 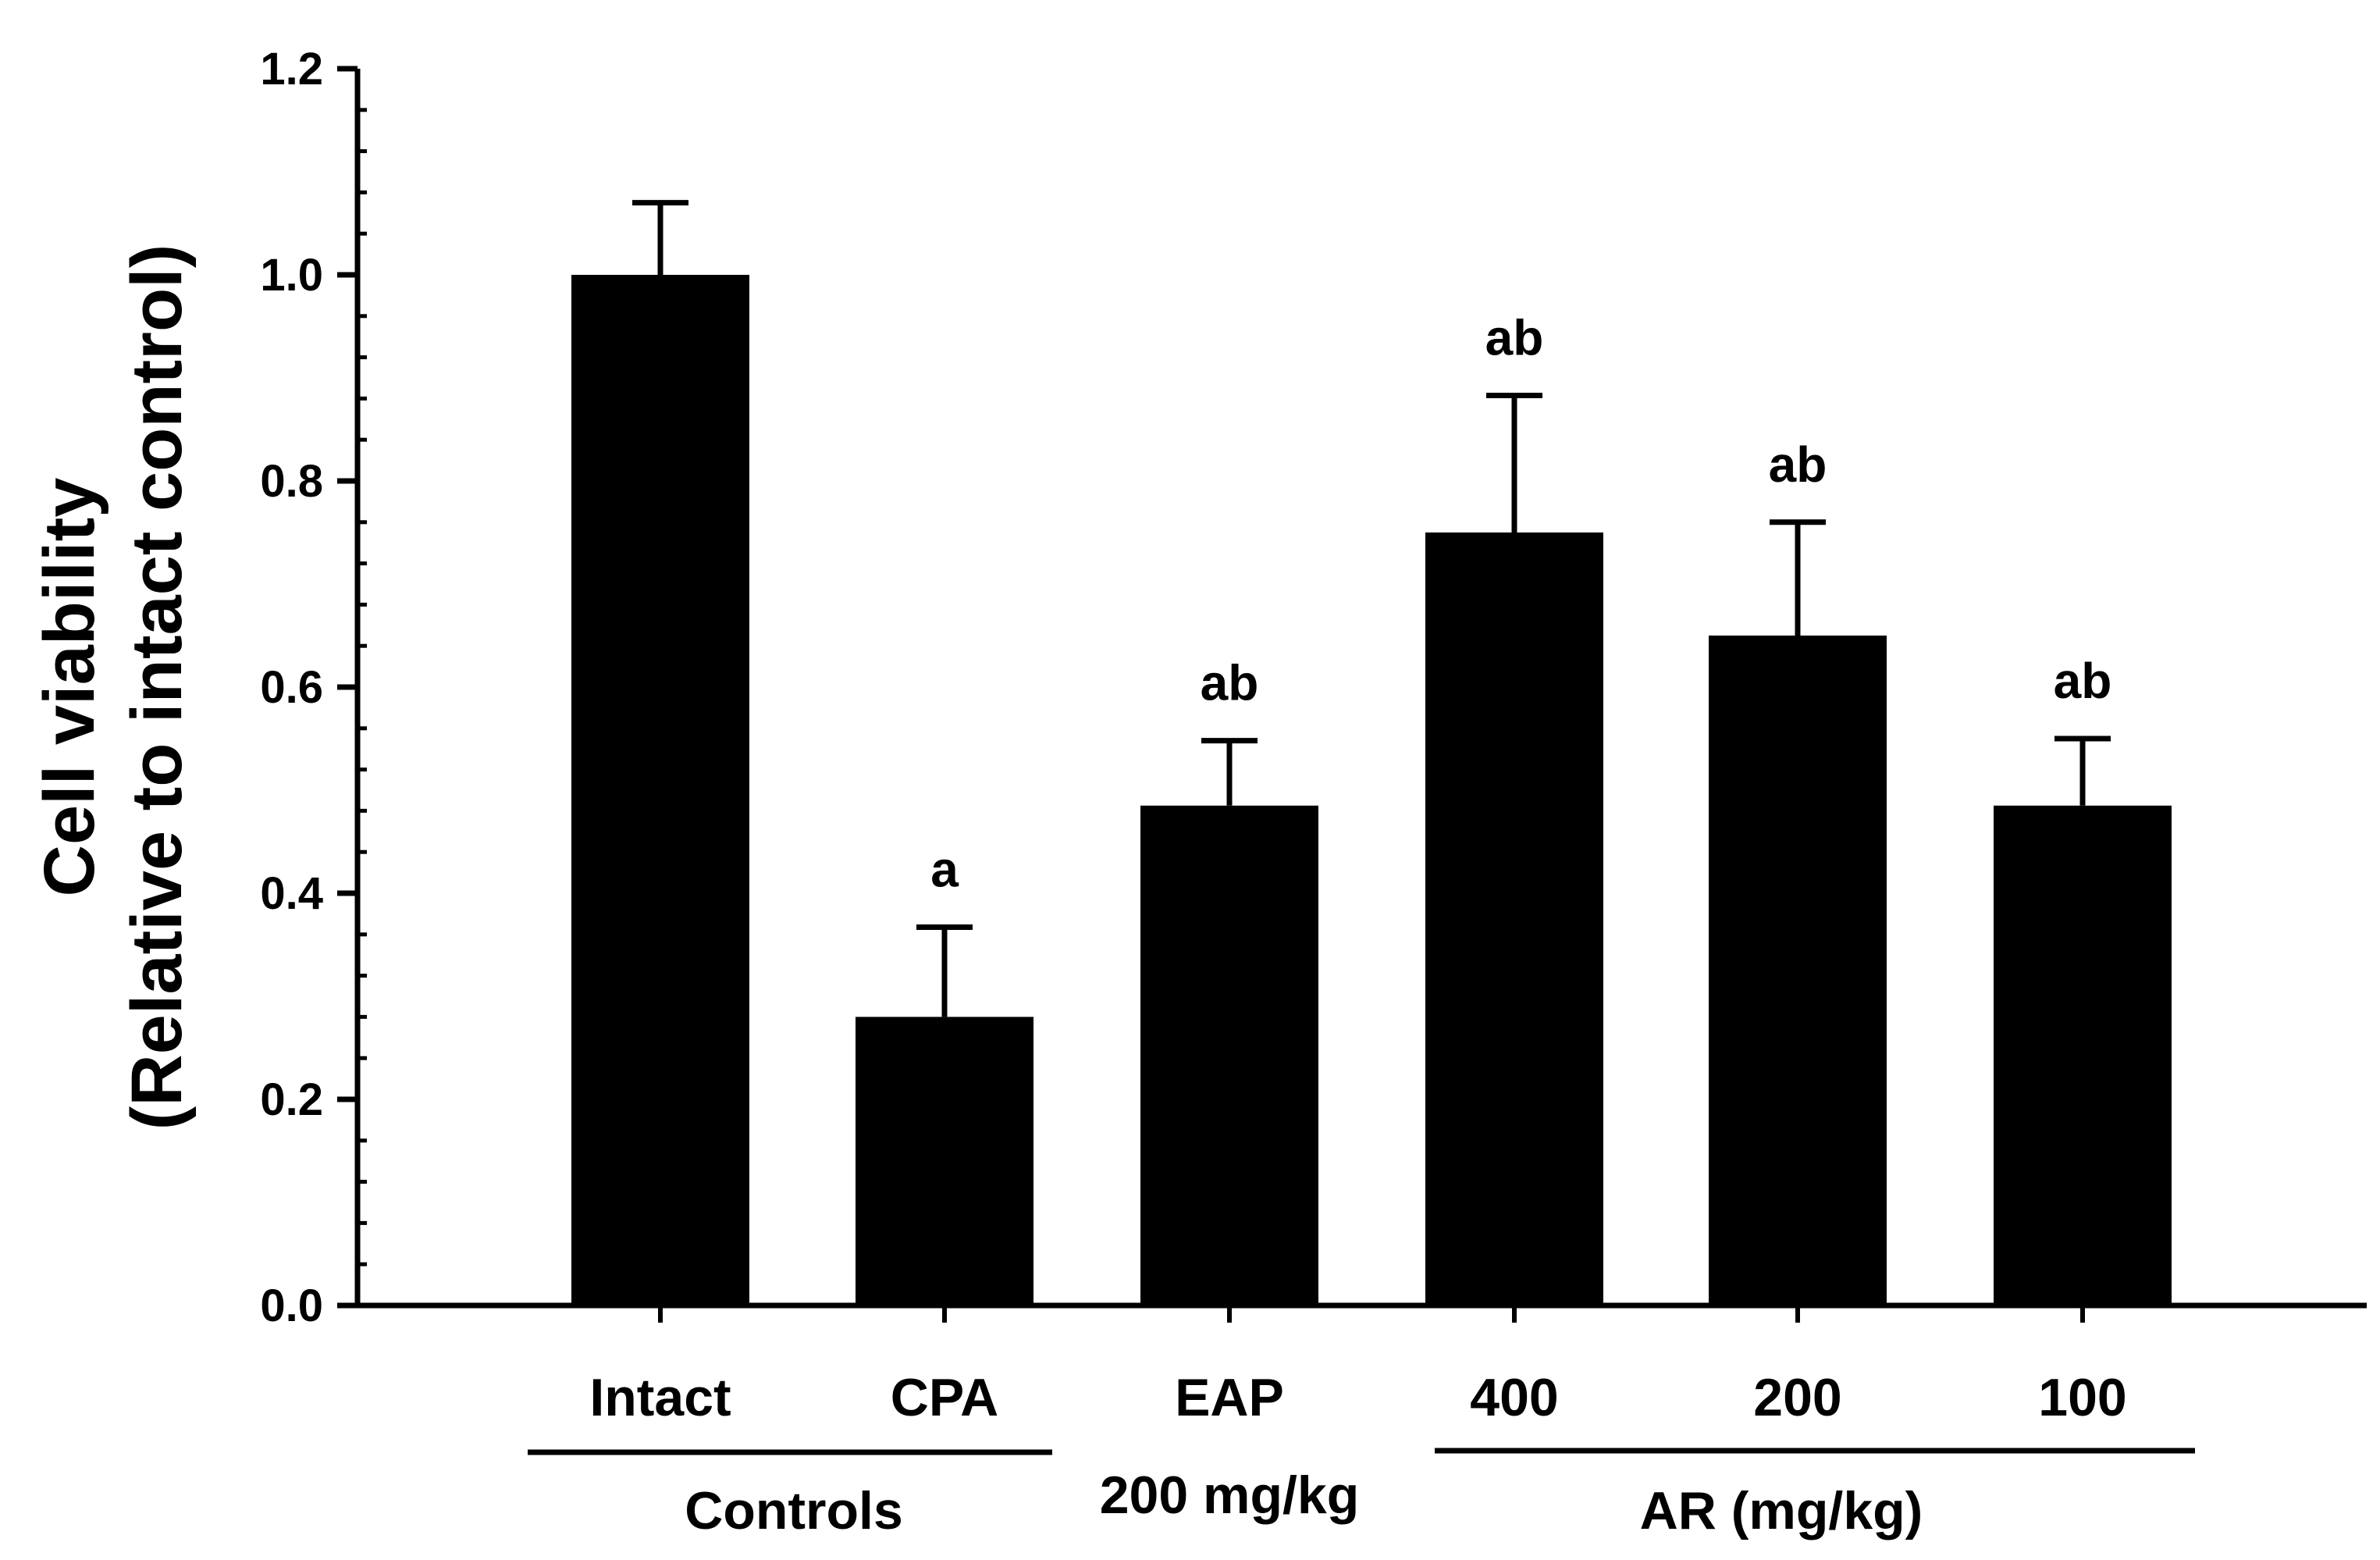 I want to click on eap-dose-label: 200 mg/kg, so click(x=1230, y=1495).